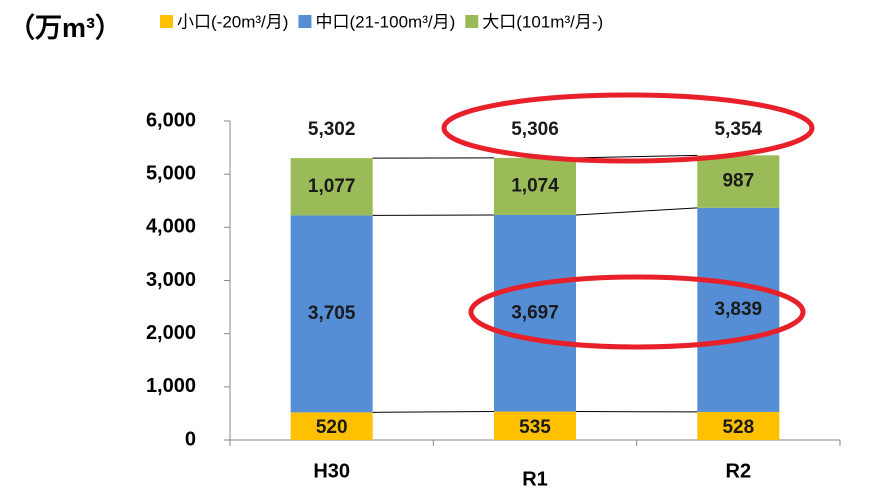 The height and width of the screenshot is (494, 876). What do you see at coordinates (65, 28) in the screenshot?
I see `unit-label: （万m³）` at bounding box center [65, 28].